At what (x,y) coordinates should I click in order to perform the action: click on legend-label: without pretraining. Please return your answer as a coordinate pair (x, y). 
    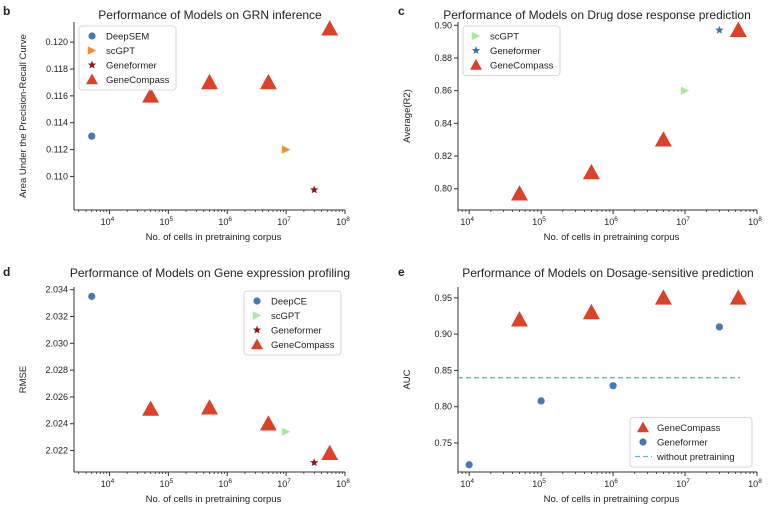
    Looking at the image, I should click on (695, 457).